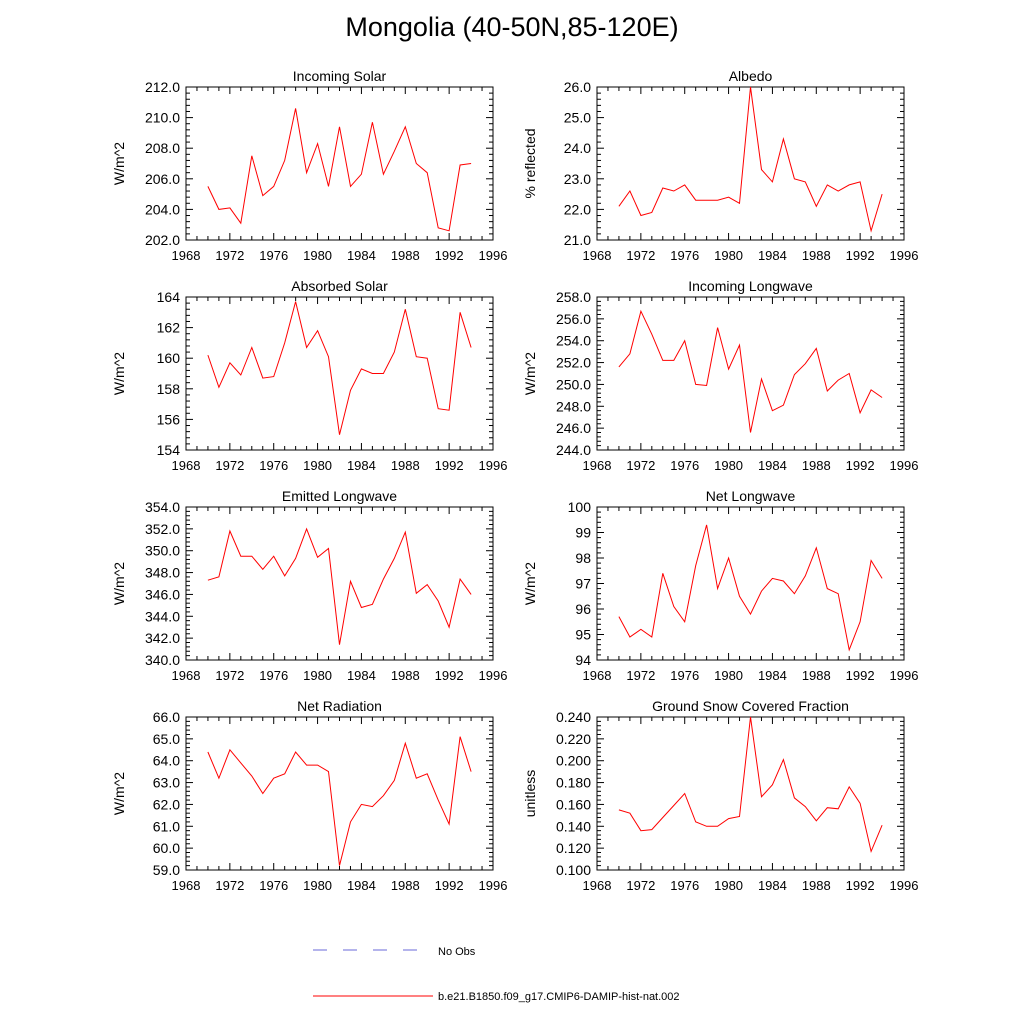 This screenshot has width=1024, height=1024. I want to click on y-tick-label: 0.220, so click(573, 739).